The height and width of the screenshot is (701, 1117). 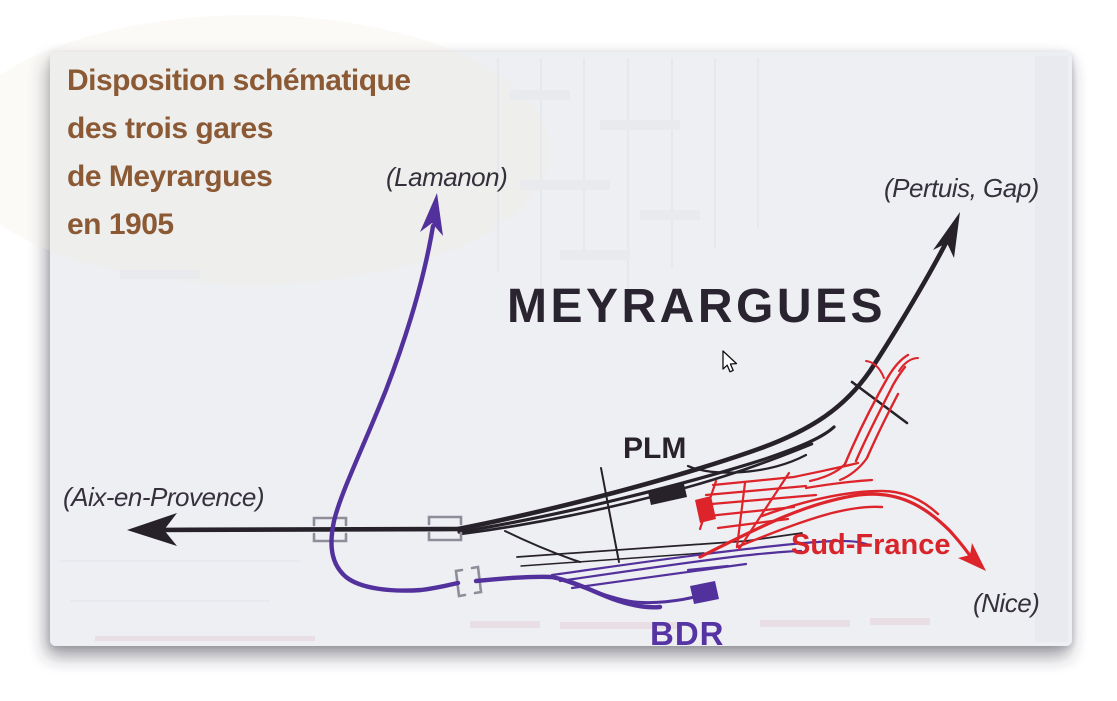 What do you see at coordinates (431, 214) in the screenshot?
I see `lamanon-direction-arrowhead` at bounding box center [431, 214].